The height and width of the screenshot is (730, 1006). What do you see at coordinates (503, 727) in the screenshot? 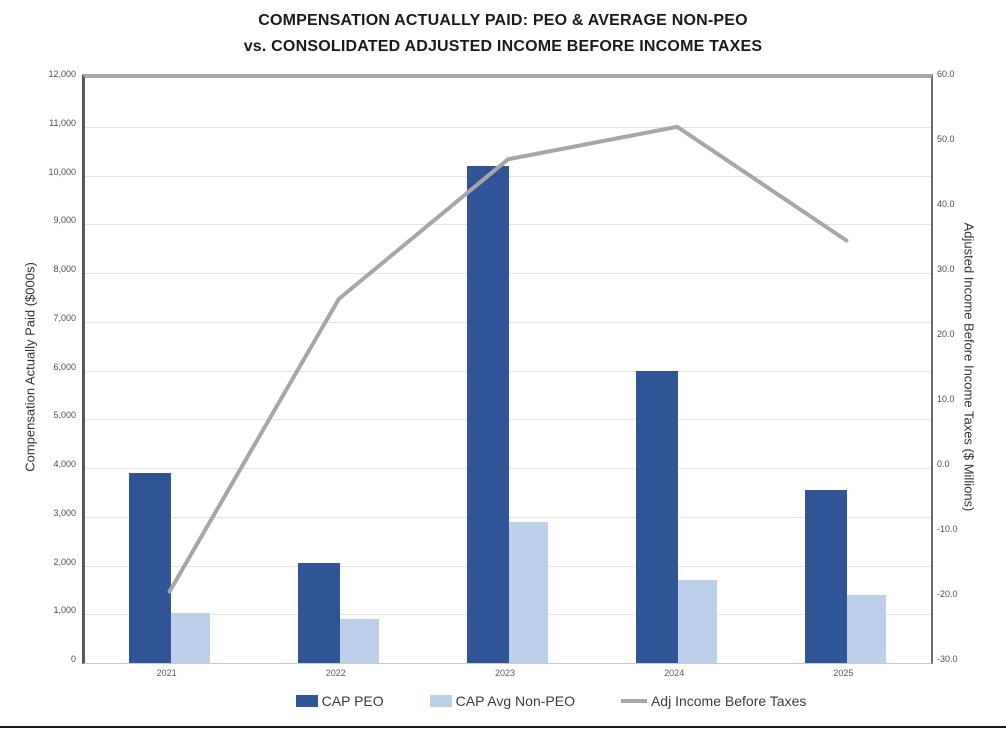
I see `bottom-border-line` at bounding box center [503, 727].